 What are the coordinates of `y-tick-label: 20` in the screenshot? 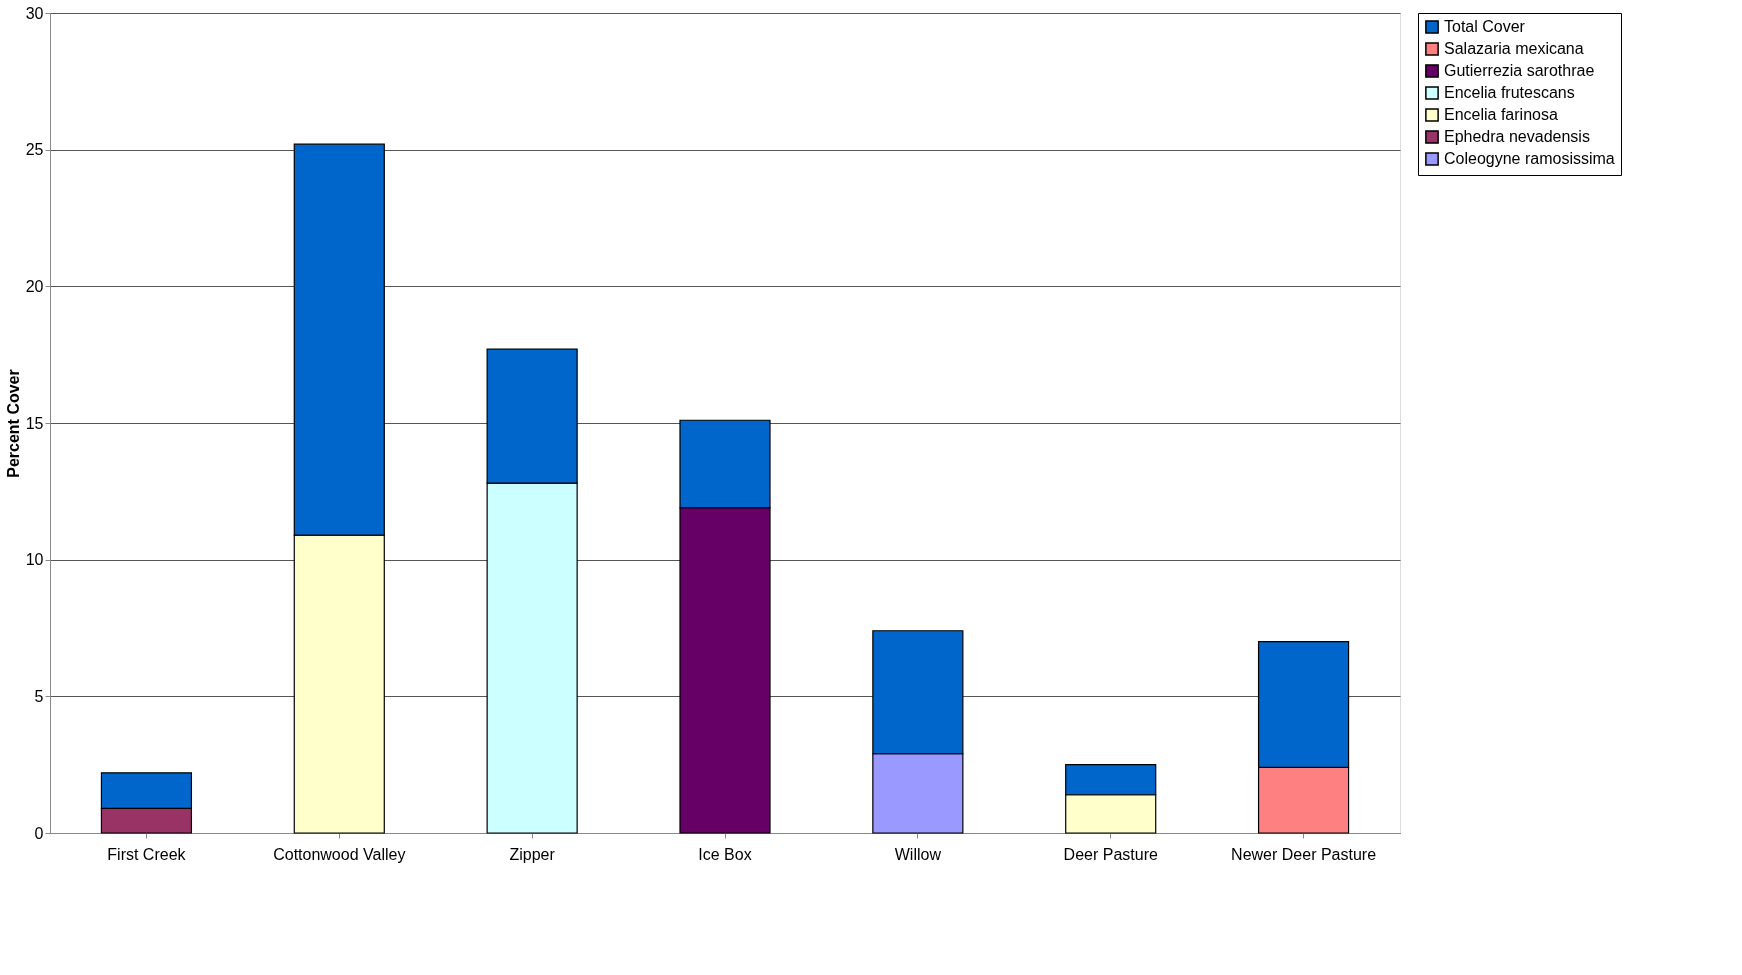 It's located at (34, 286).